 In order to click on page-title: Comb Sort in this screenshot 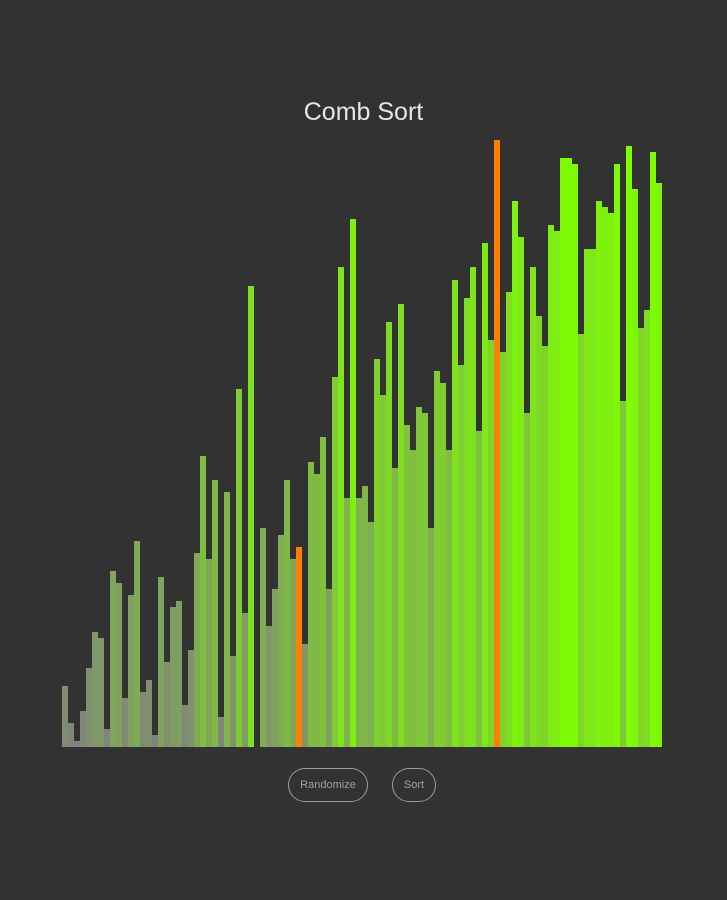, I will do `click(363, 112)`.